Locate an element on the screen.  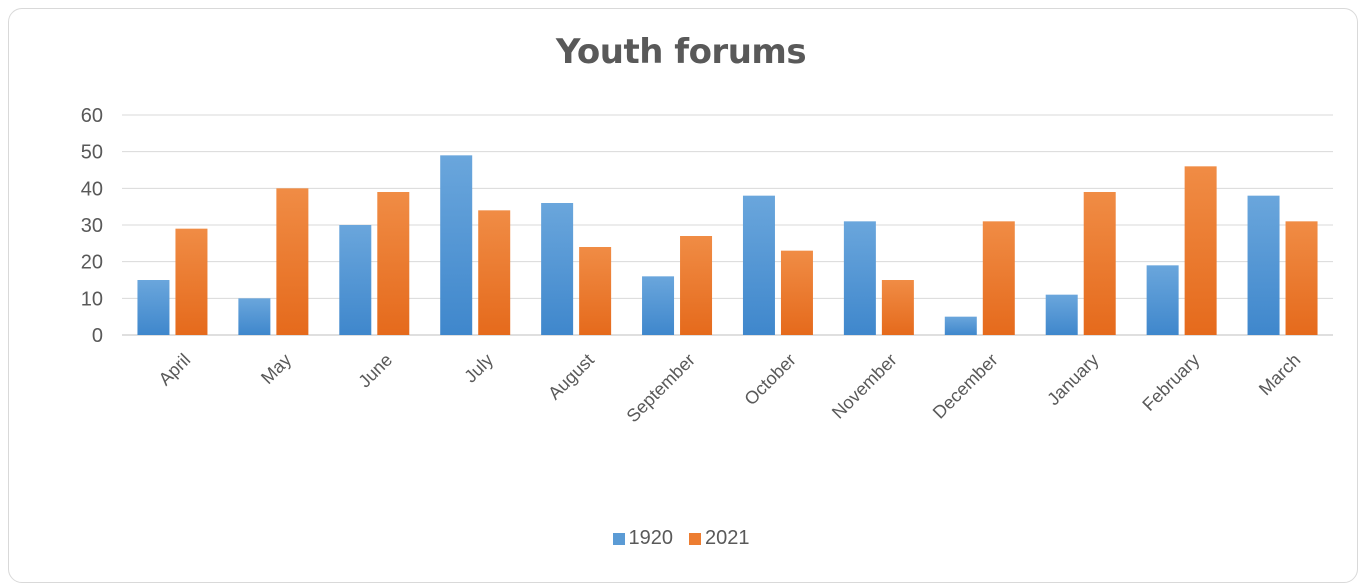
x-tick-label: May is located at coordinates (276, 369).